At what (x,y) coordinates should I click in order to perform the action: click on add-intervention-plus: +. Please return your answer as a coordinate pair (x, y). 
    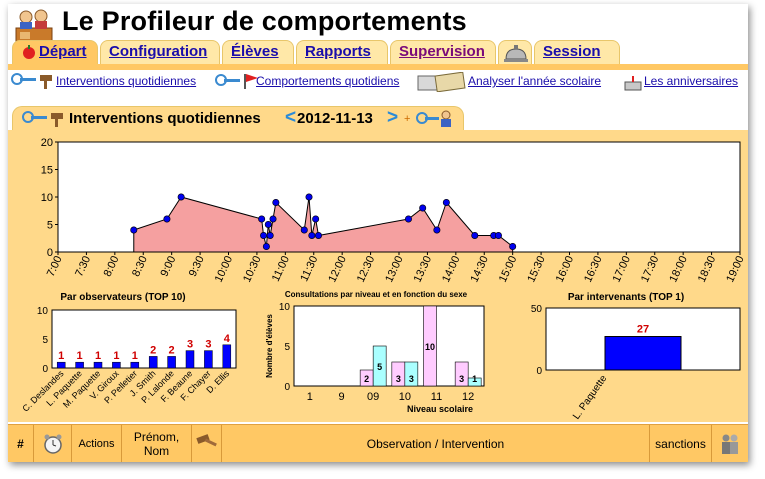
    Looking at the image, I should click on (407, 119).